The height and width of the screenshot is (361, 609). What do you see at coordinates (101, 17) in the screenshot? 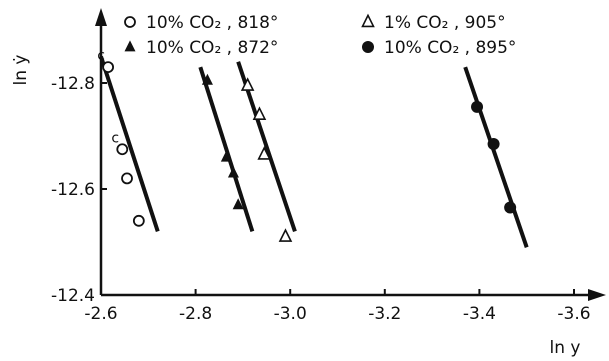
I see `y-axis-arrow` at bounding box center [101, 17].